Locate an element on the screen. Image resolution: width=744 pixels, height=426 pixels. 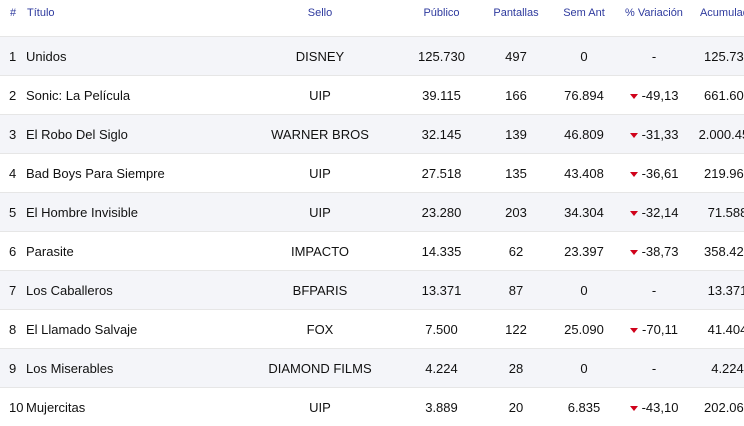
screens-cell: 122 is located at coordinates (516, 329).